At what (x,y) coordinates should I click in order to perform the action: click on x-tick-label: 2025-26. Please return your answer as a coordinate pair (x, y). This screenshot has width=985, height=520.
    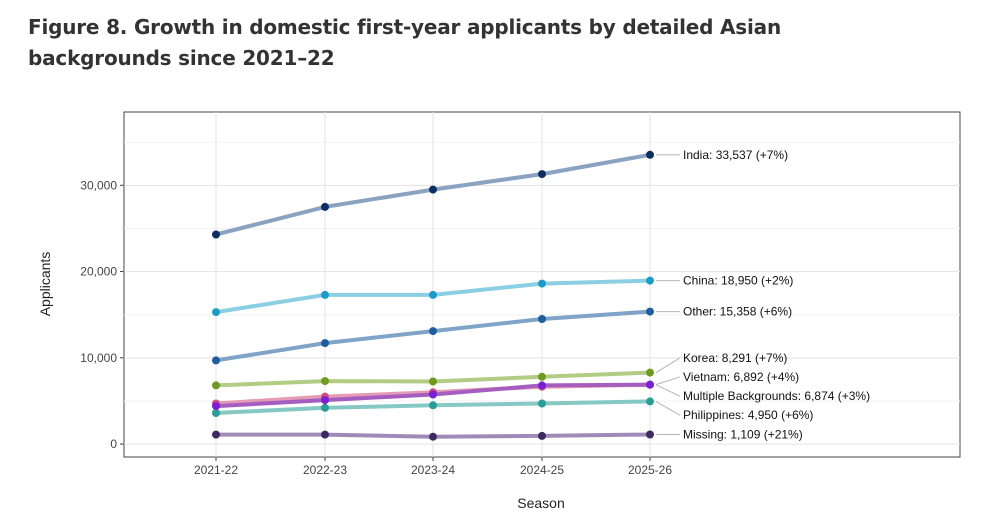
    Looking at the image, I should click on (650, 470).